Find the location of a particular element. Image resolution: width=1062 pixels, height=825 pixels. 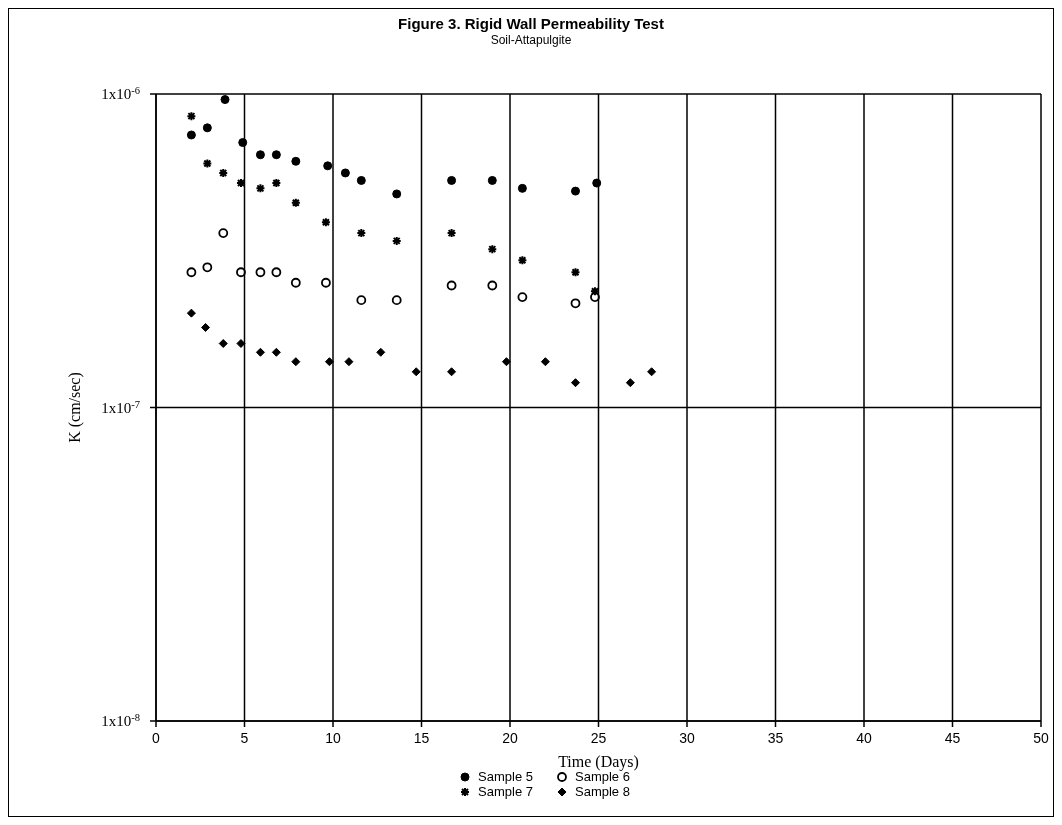

x-tick-label: 0 is located at coordinates (156, 738).